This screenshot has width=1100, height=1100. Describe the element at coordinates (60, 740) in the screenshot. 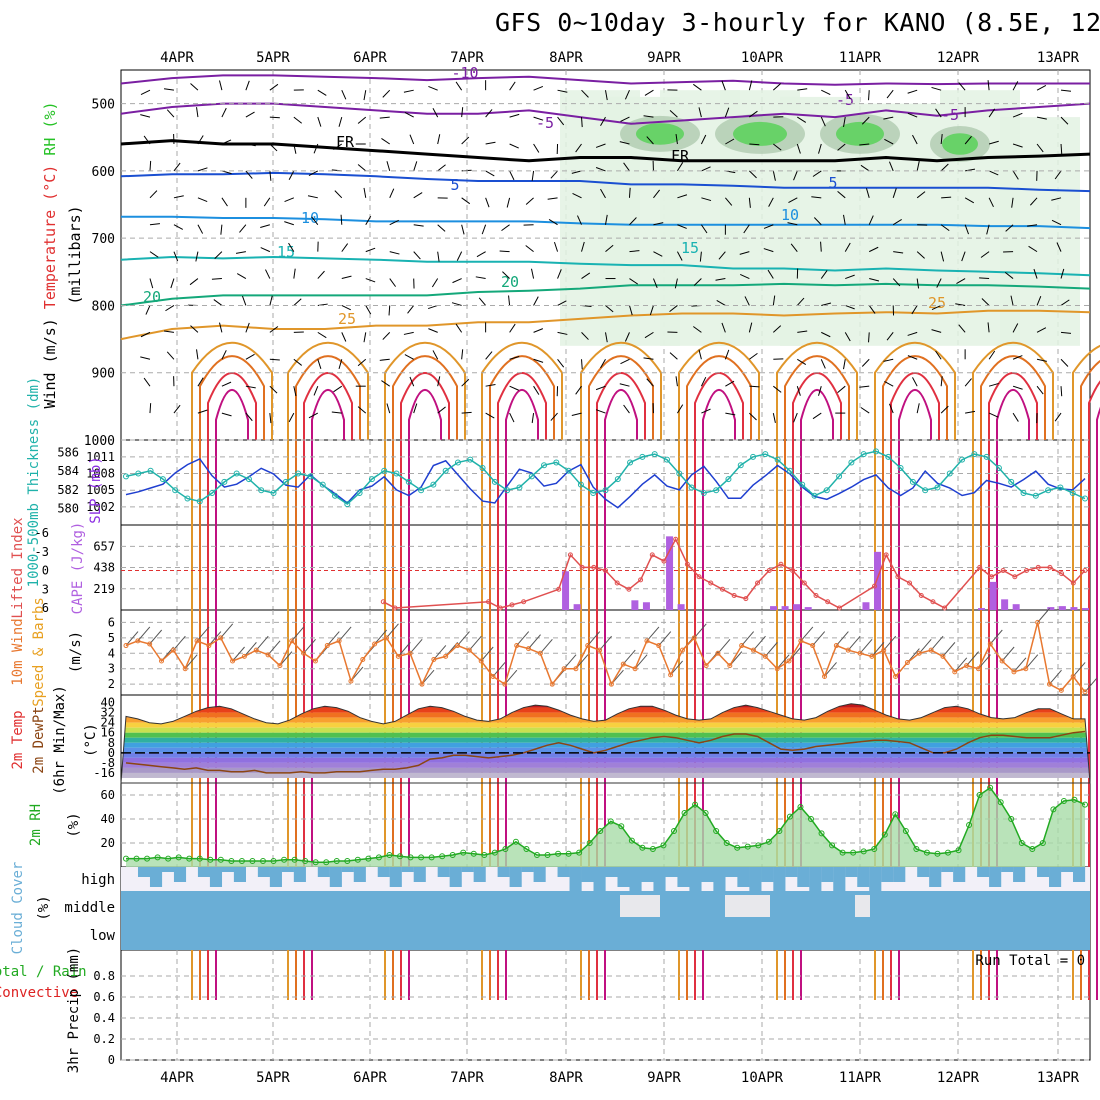

I see `temp-ylabel: (6hr Min/Max)` at that location.